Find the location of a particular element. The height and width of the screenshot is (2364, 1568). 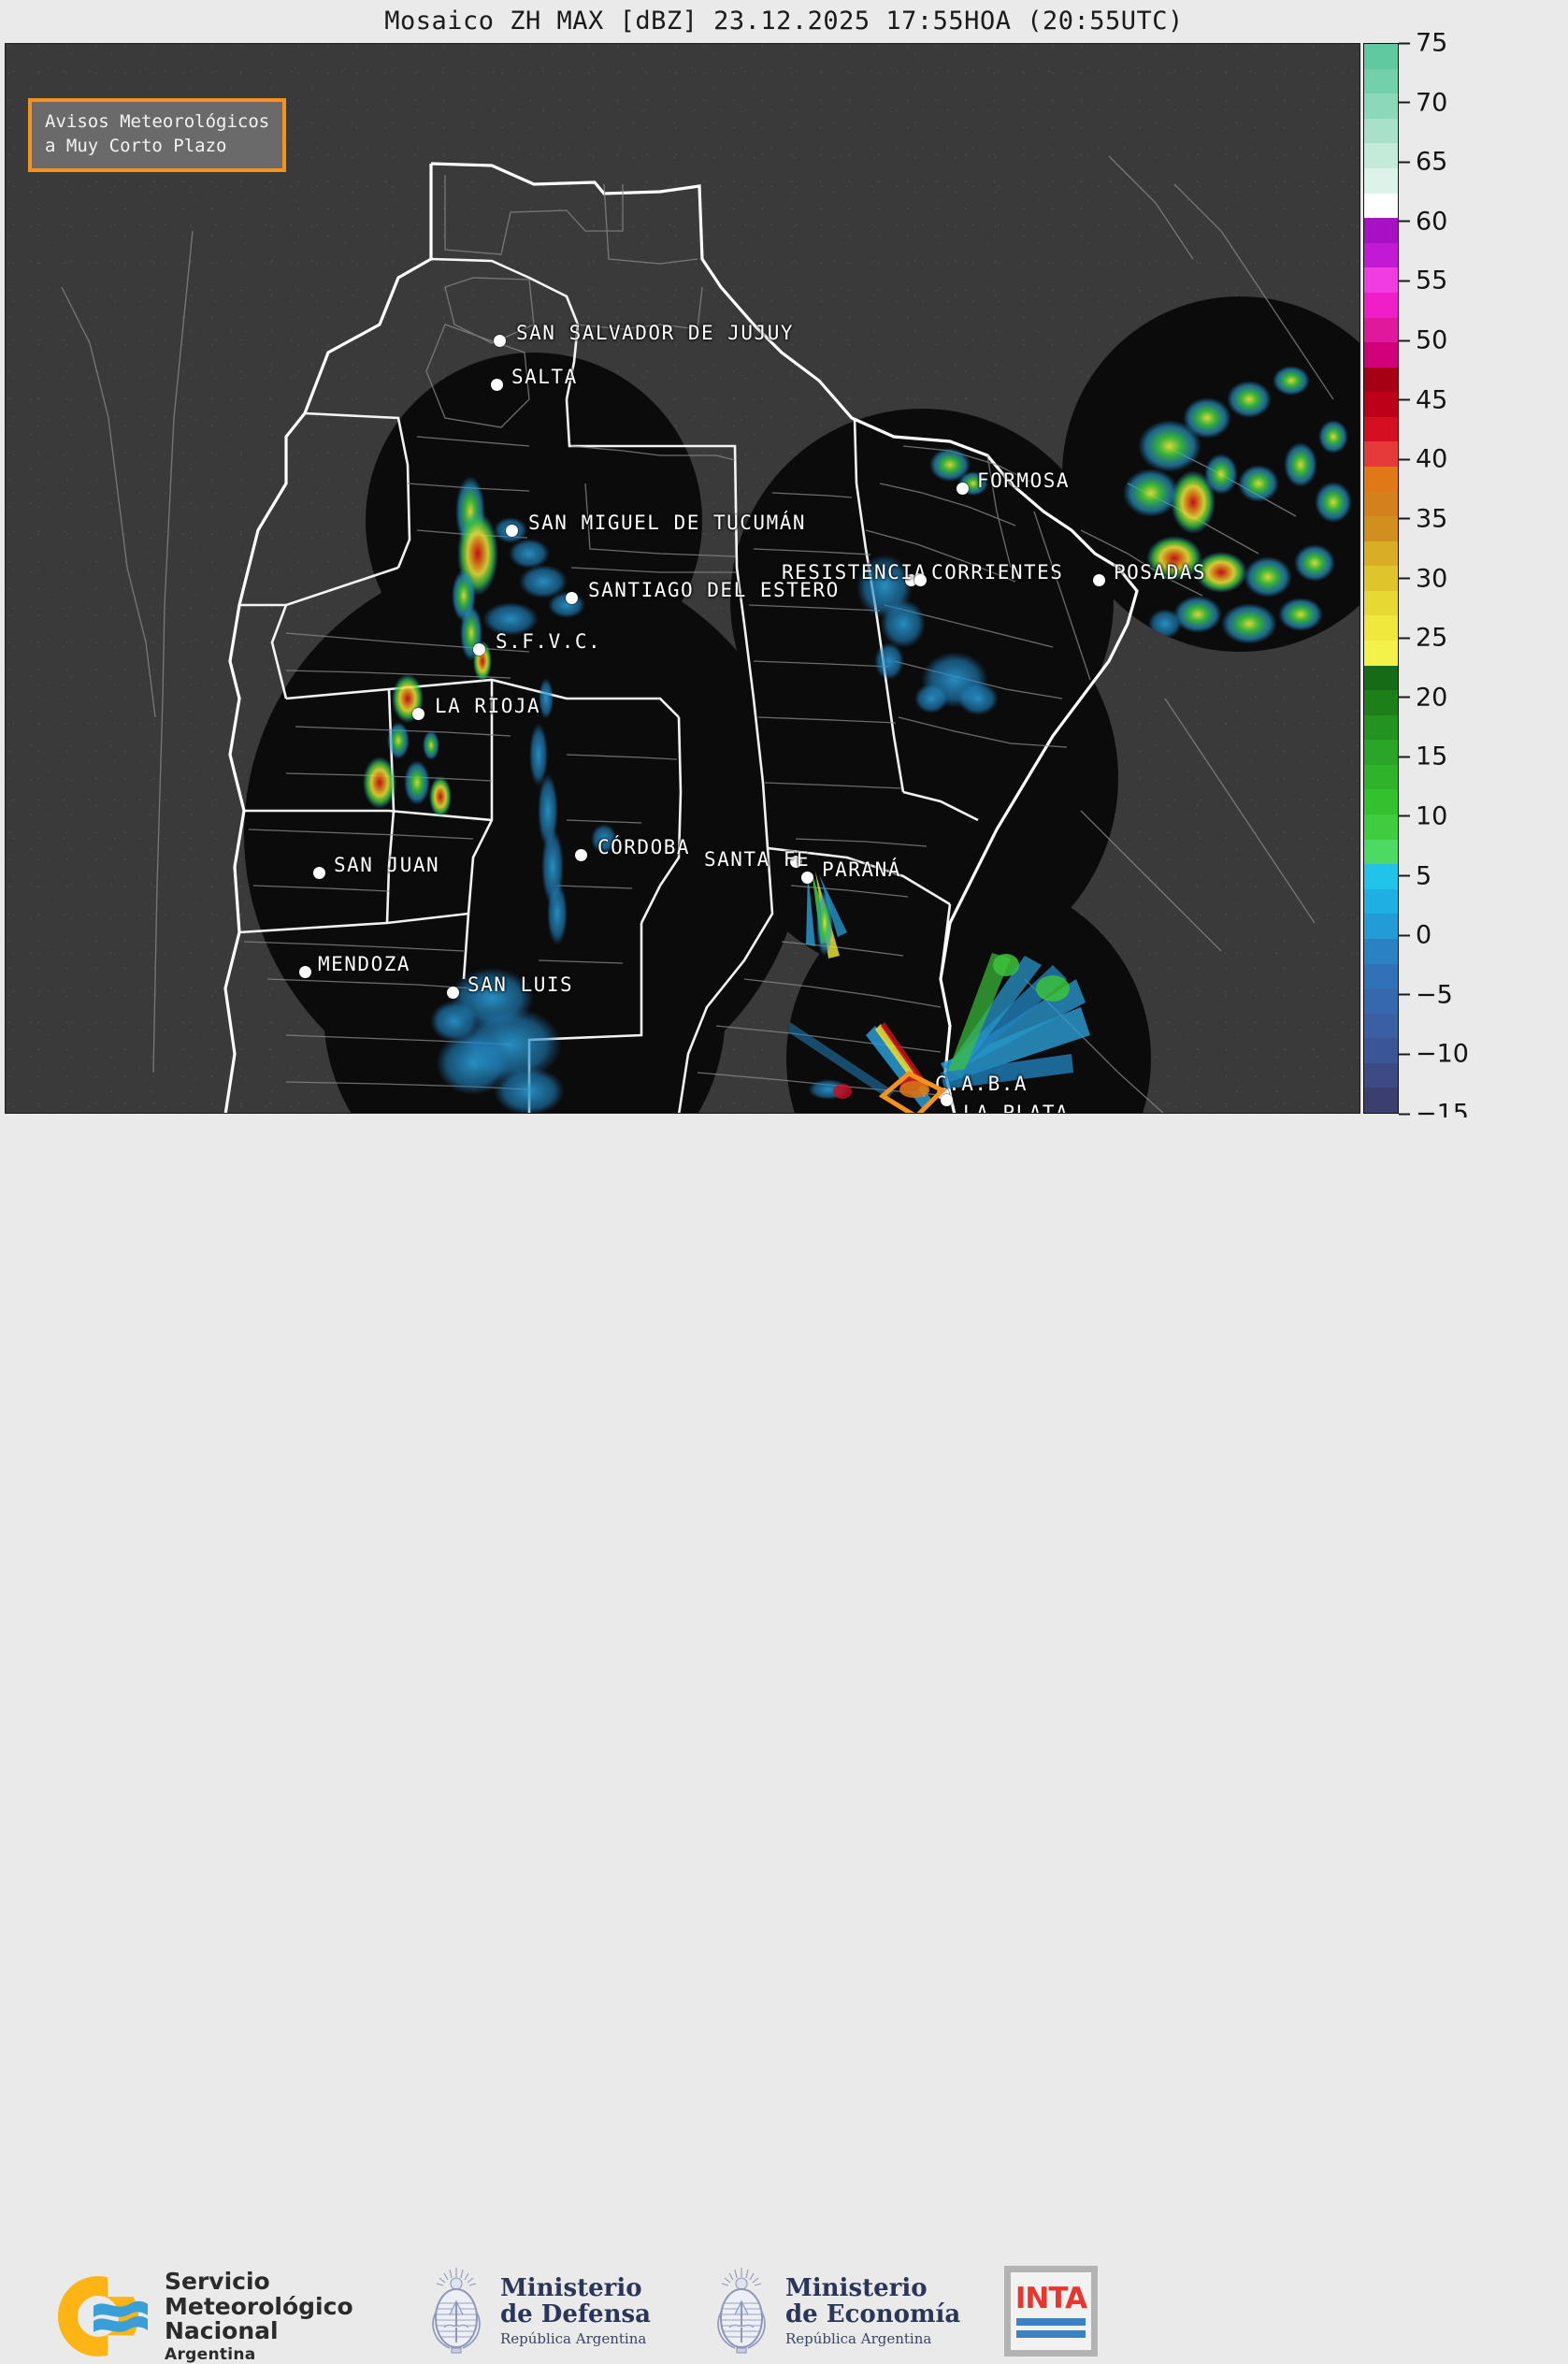

colorbar-tick-label: 65 is located at coordinates (1432, 162).